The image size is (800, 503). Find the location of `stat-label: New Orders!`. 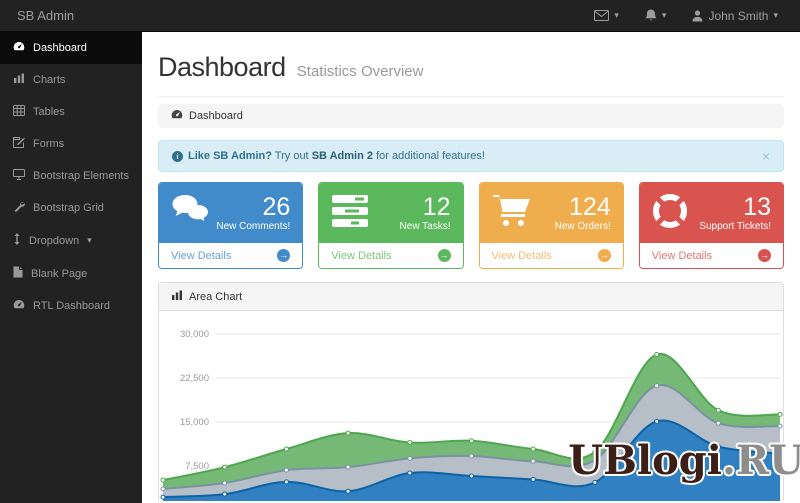

stat-label: New Orders! is located at coordinates (582, 226).